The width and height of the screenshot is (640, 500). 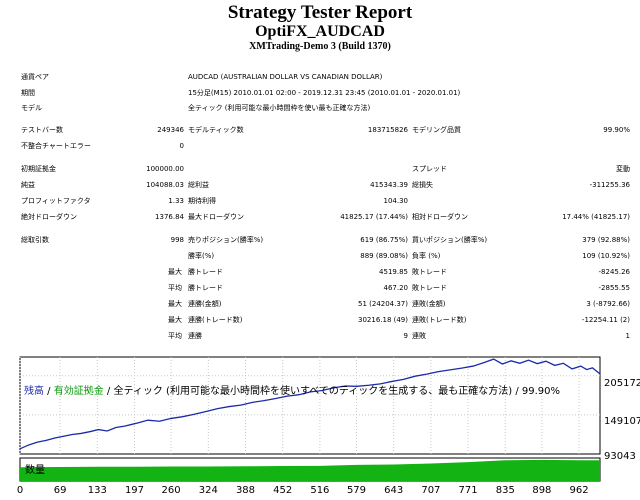 What do you see at coordinates (42, 130) in the screenshot?
I see `bars-label: テストバー数` at bounding box center [42, 130].